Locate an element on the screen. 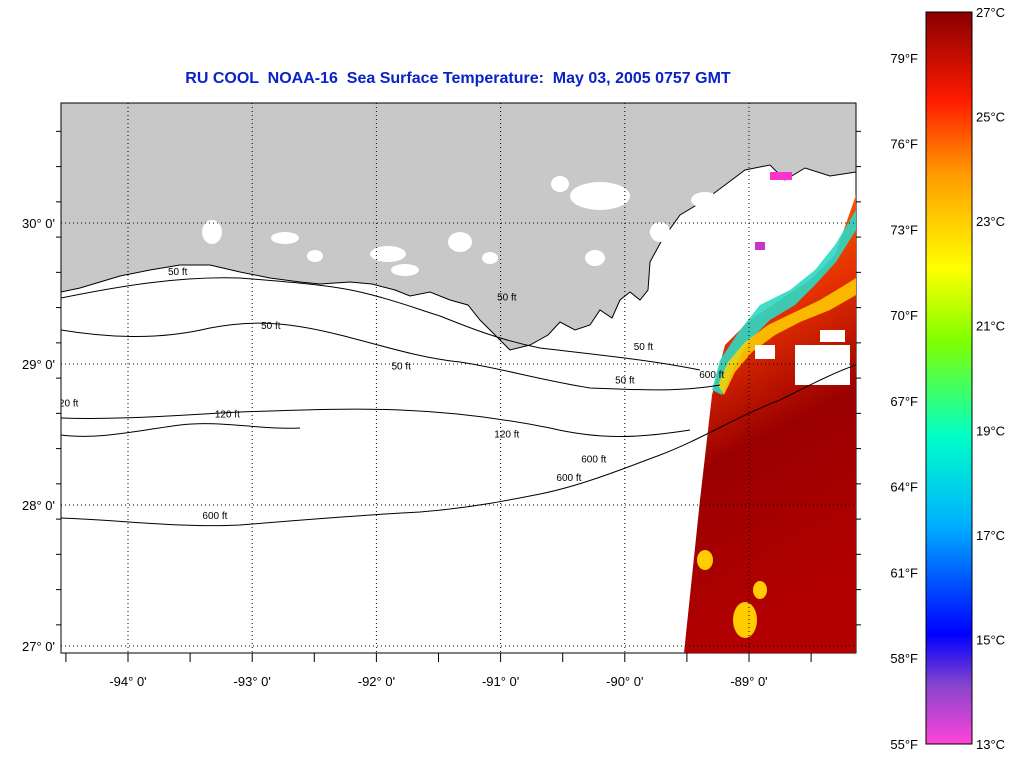 The width and height of the screenshot is (1024, 761). fahrenheit-label: 70°F is located at coordinates (904, 315).